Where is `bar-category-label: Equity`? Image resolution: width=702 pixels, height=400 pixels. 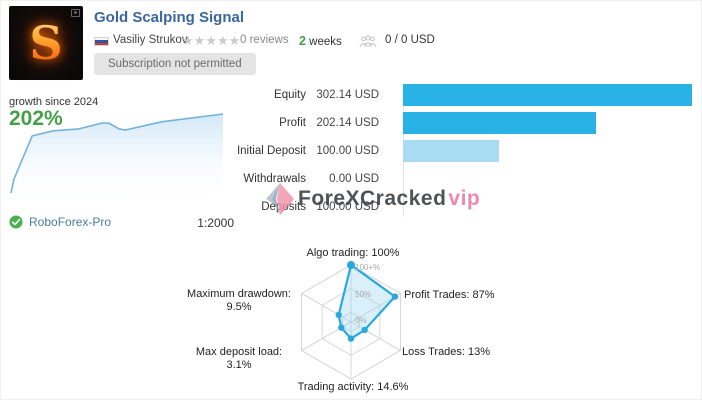
bar-category-label: Equity is located at coordinates (290, 95).